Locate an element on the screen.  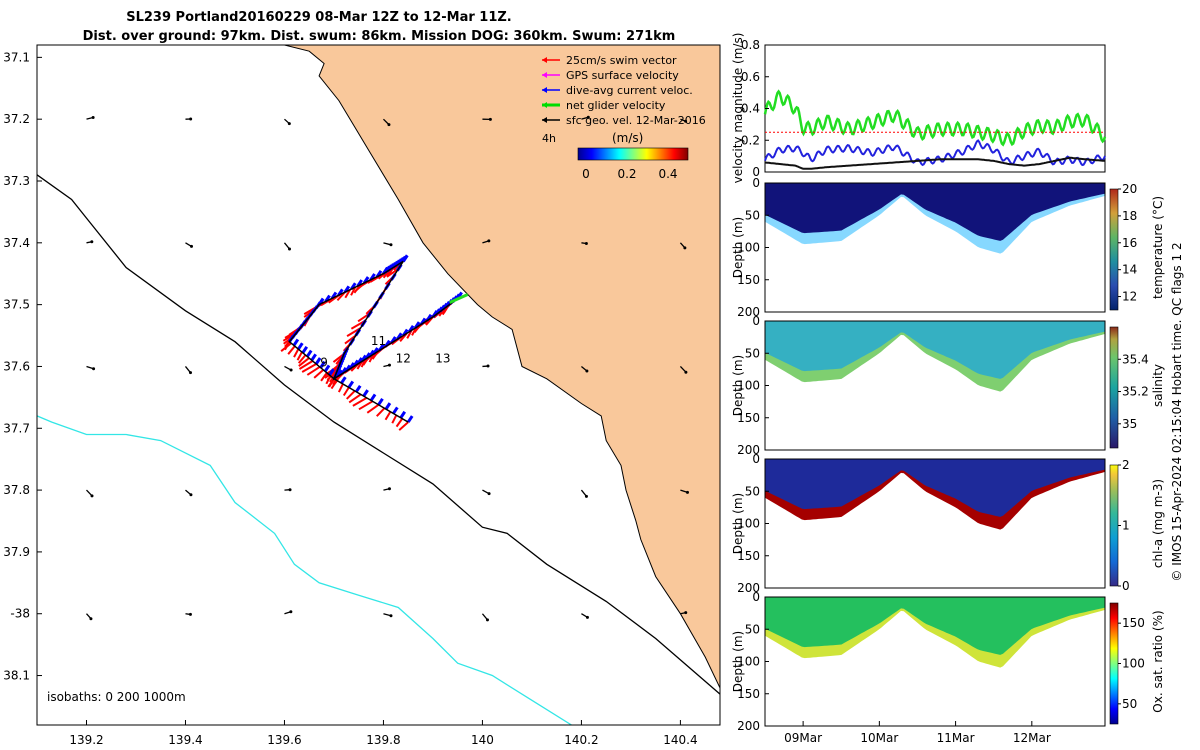
depth-ylabel: Depth (m) is located at coordinates (738, 247).